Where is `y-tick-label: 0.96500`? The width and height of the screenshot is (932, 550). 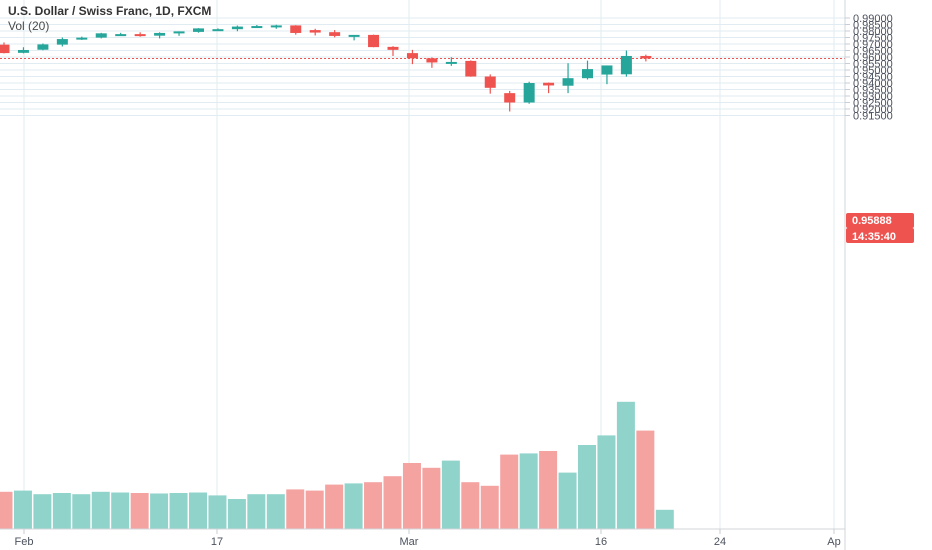
y-tick-label: 0.96500 is located at coordinates (873, 52).